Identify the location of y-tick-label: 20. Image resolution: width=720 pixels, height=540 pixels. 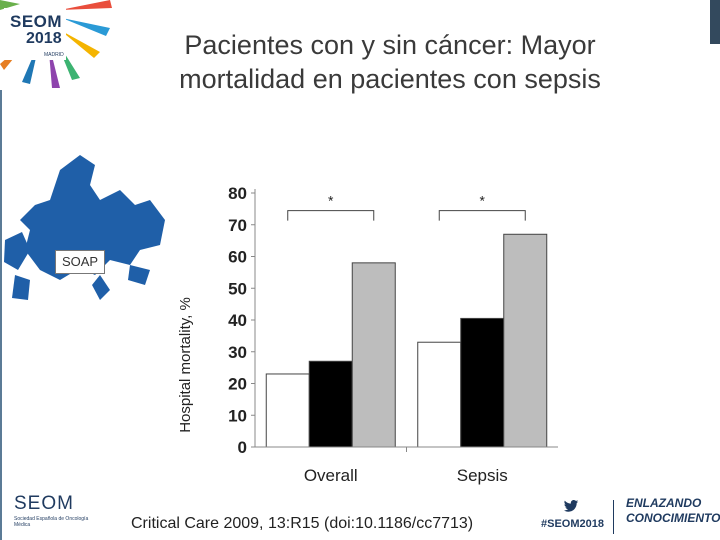
(237, 384).